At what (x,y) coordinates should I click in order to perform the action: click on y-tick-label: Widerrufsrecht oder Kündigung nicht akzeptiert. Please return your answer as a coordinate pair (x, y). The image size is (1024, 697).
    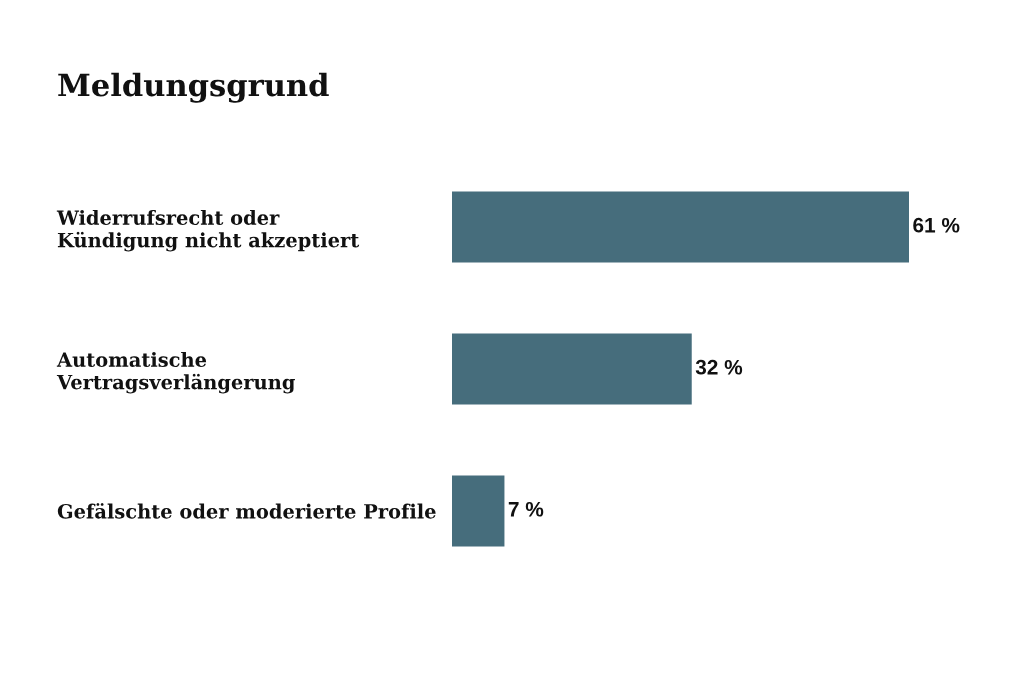
    Looking at the image, I should click on (208, 230).